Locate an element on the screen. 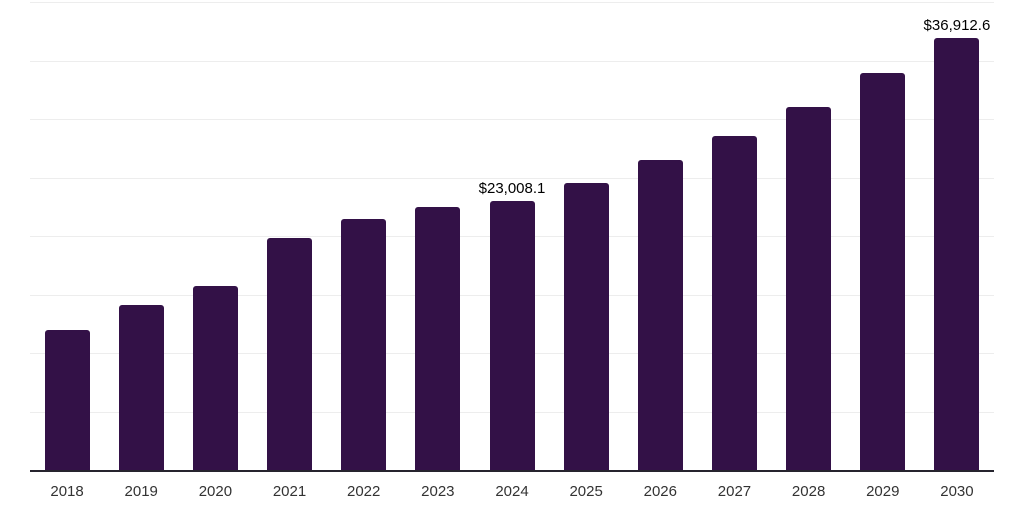  data-label-2030: $36,912.6 is located at coordinates (957, 26).